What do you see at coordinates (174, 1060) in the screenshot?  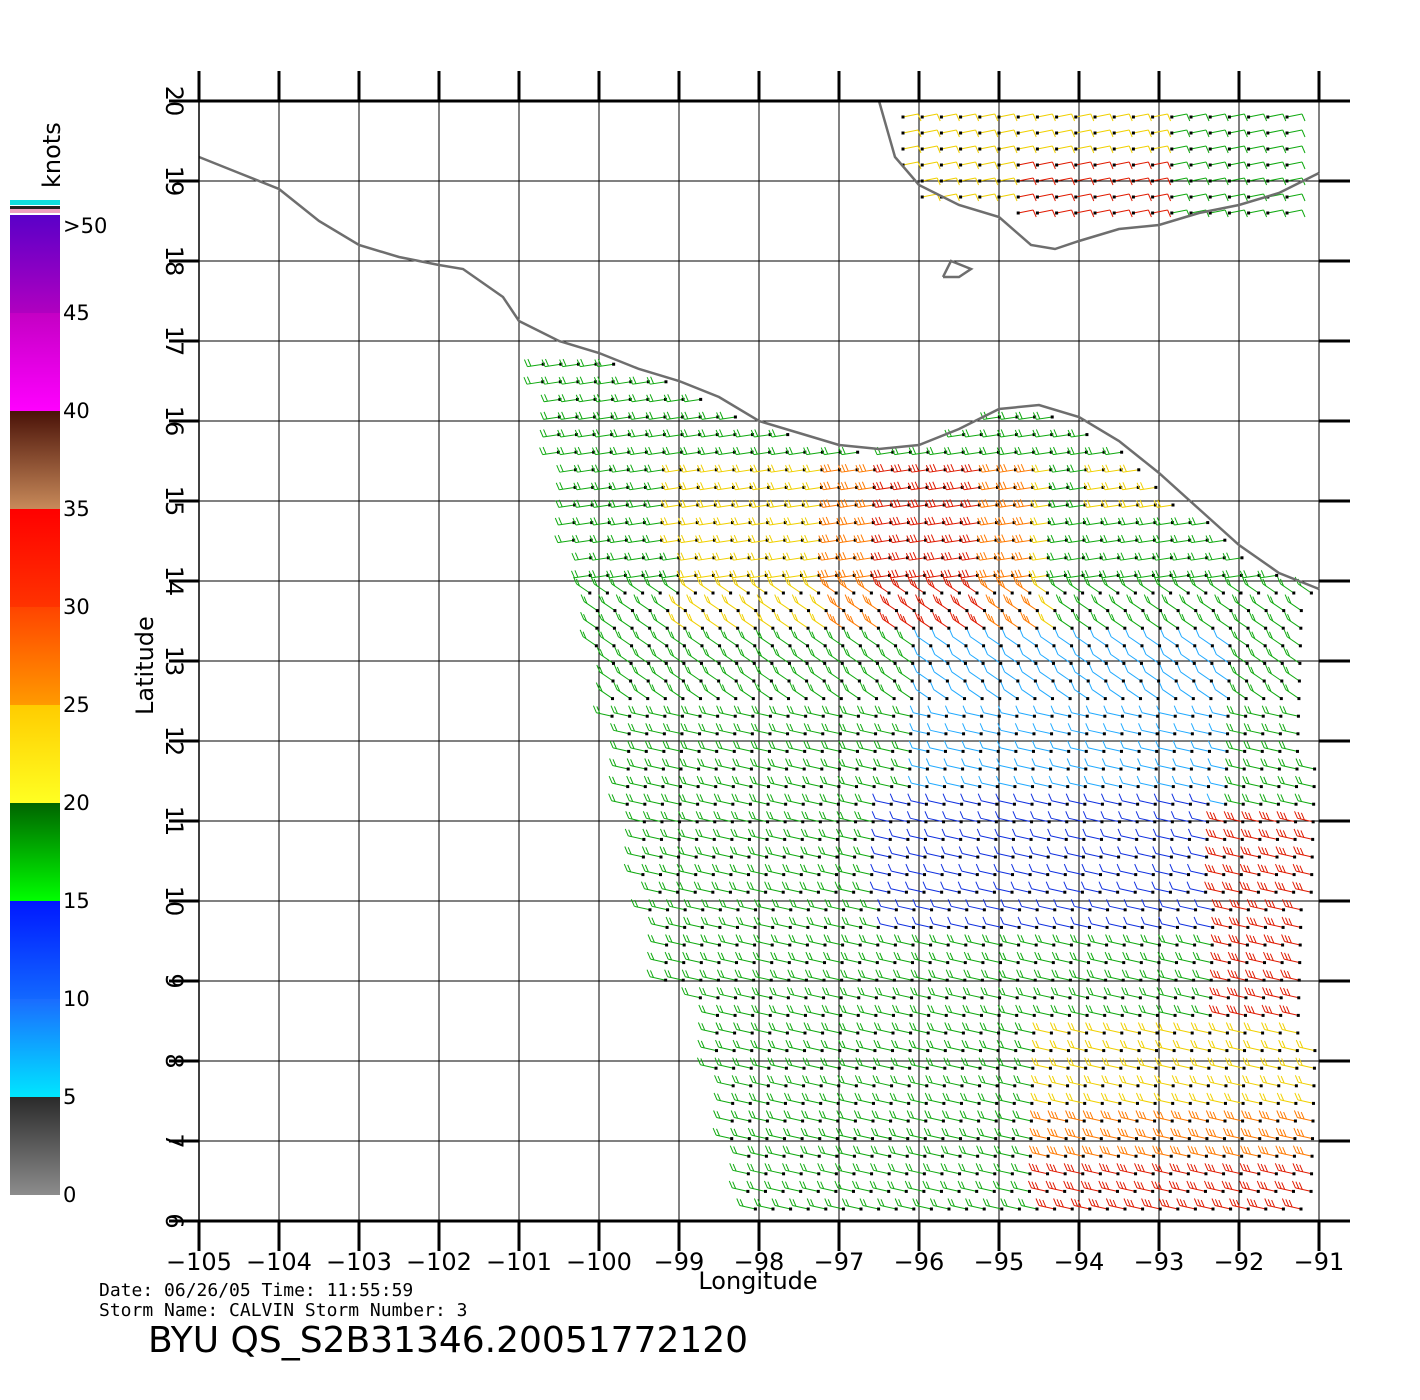 I see `latitude-tick-label: 8` at bounding box center [174, 1060].